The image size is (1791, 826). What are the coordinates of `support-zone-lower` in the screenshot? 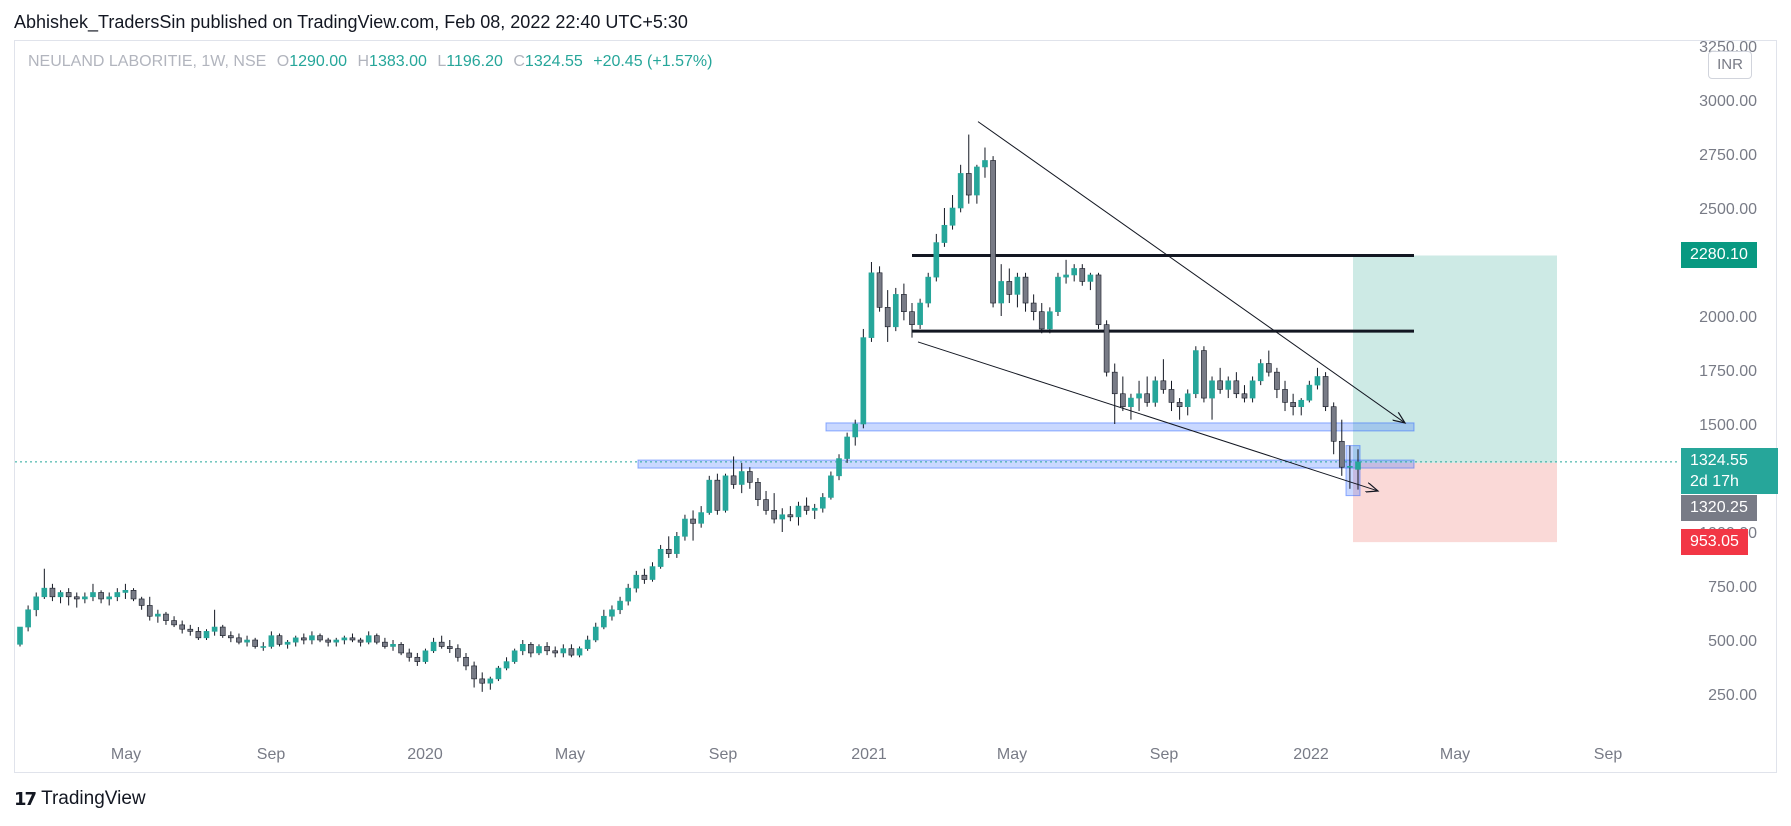 It's located at (1026, 464).